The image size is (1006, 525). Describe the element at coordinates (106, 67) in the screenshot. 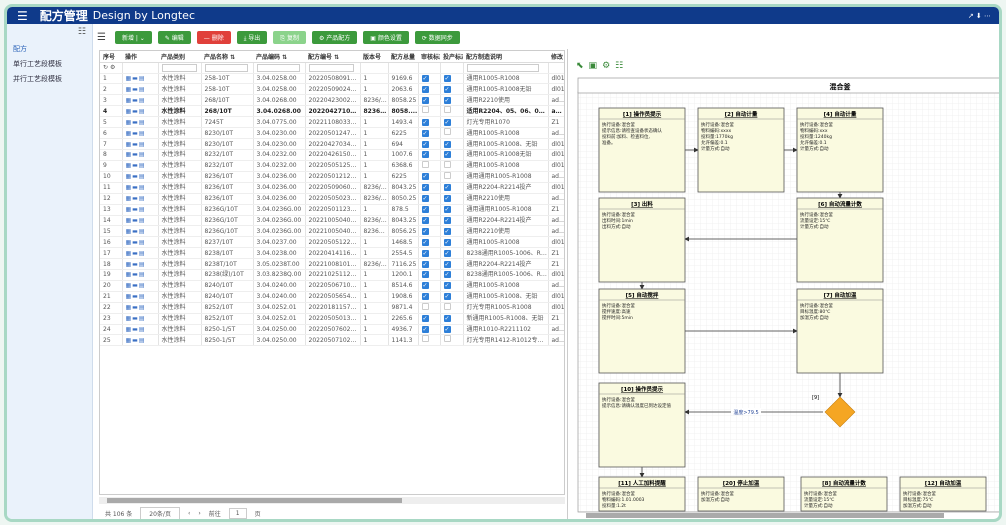

I see `refresh-icon: ↻` at that location.